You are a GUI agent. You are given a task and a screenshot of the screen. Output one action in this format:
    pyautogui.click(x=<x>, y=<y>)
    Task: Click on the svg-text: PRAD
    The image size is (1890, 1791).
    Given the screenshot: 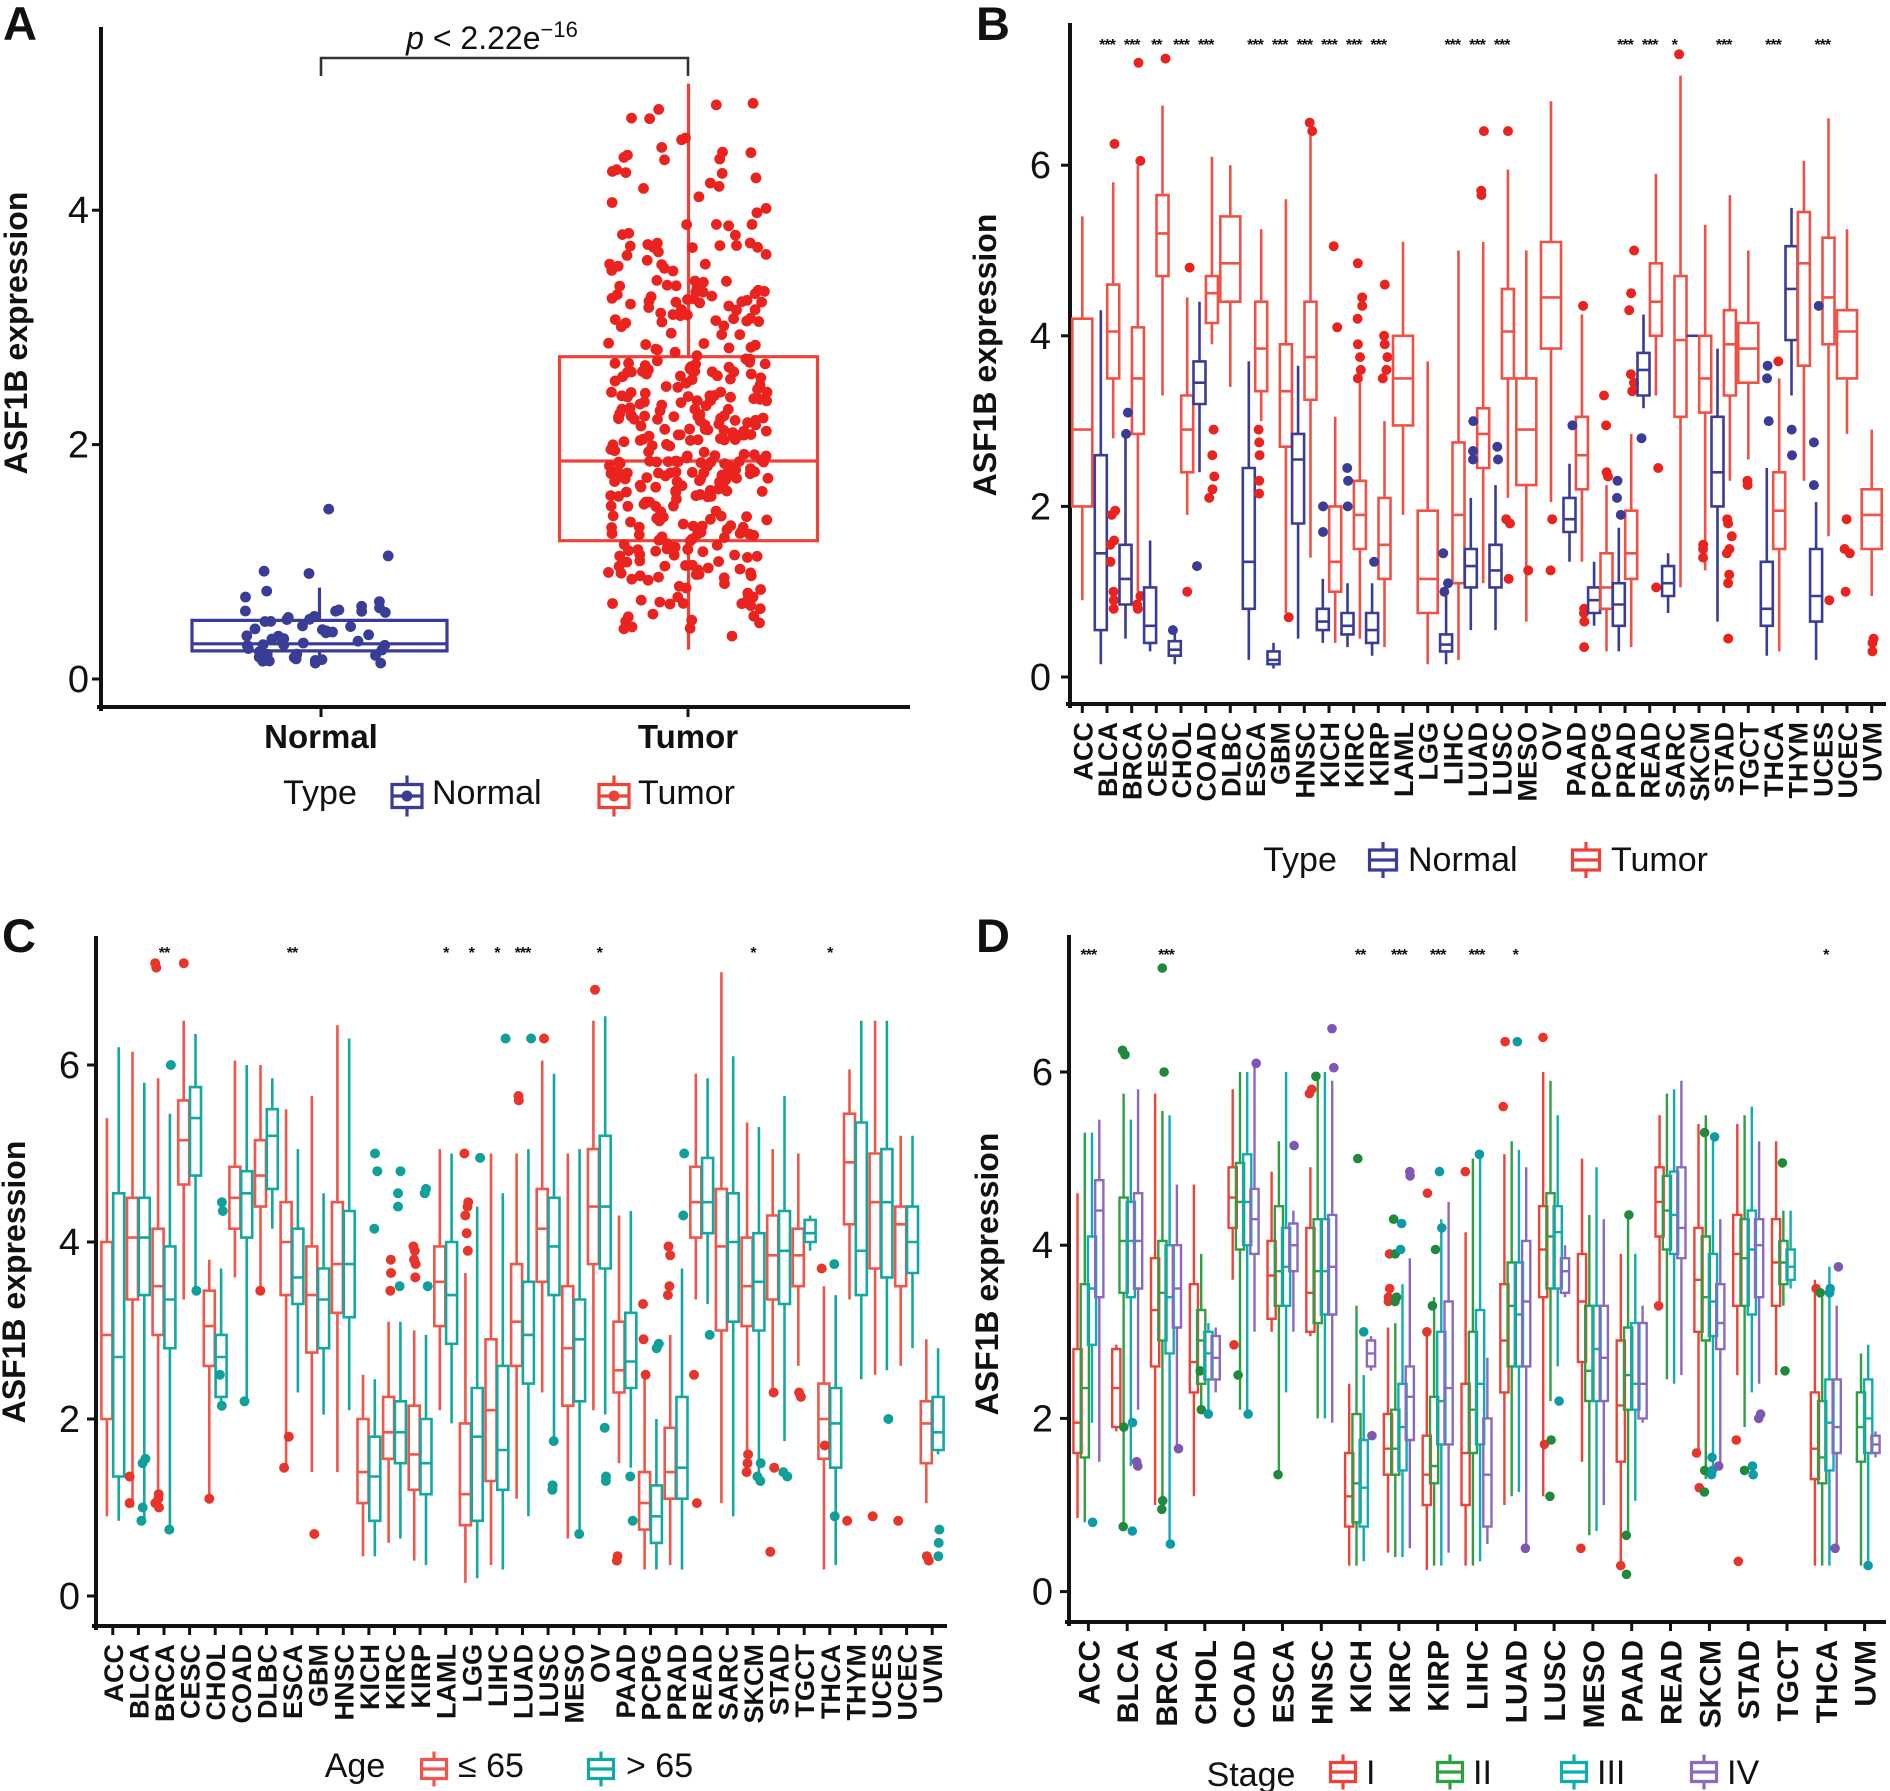 What is the action you would take?
    pyautogui.click(x=677, y=1682)
    